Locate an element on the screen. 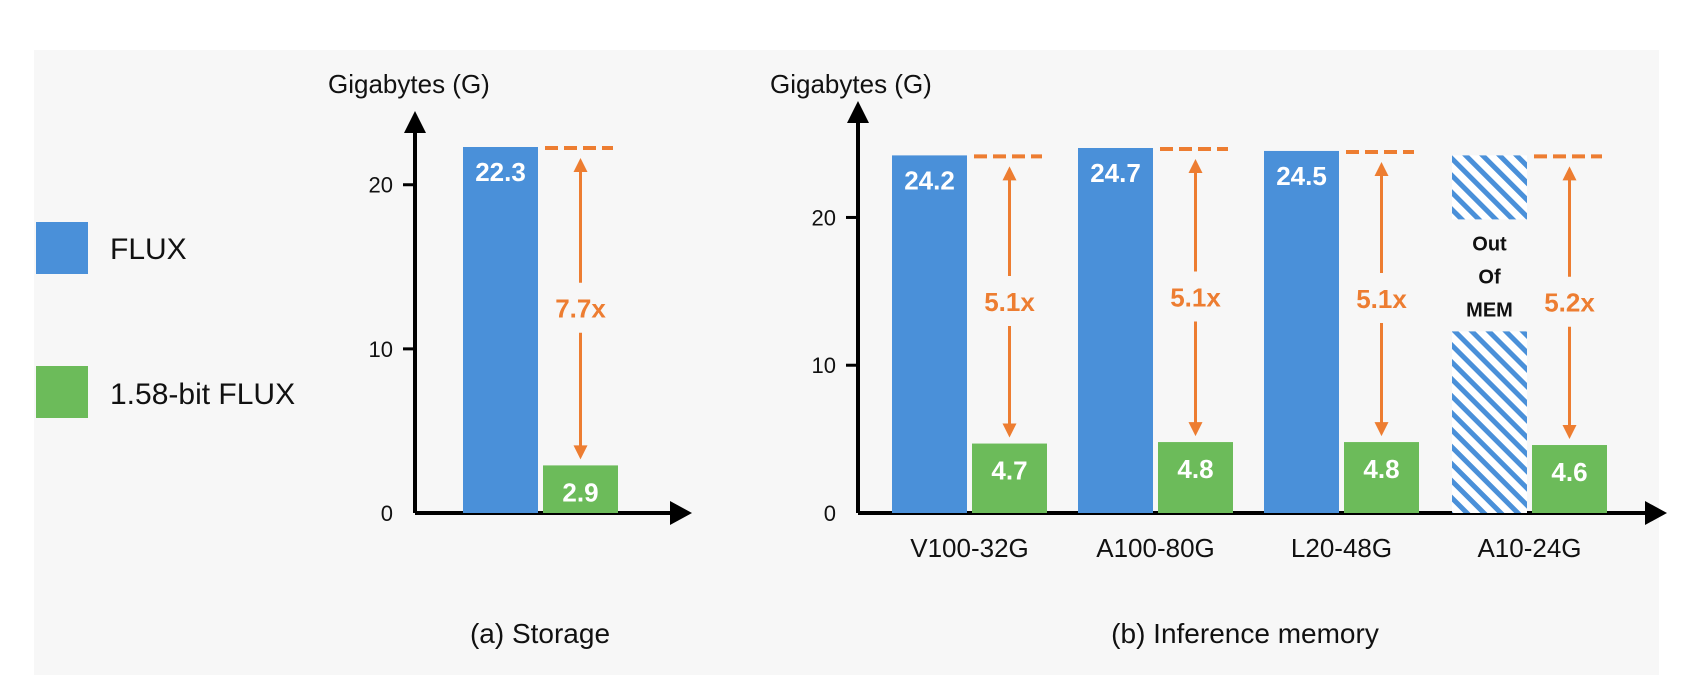 The height and width of the screenshot is (687, 1692). storage-ratio-arrow-head-up is located at coordinates (580, 165).